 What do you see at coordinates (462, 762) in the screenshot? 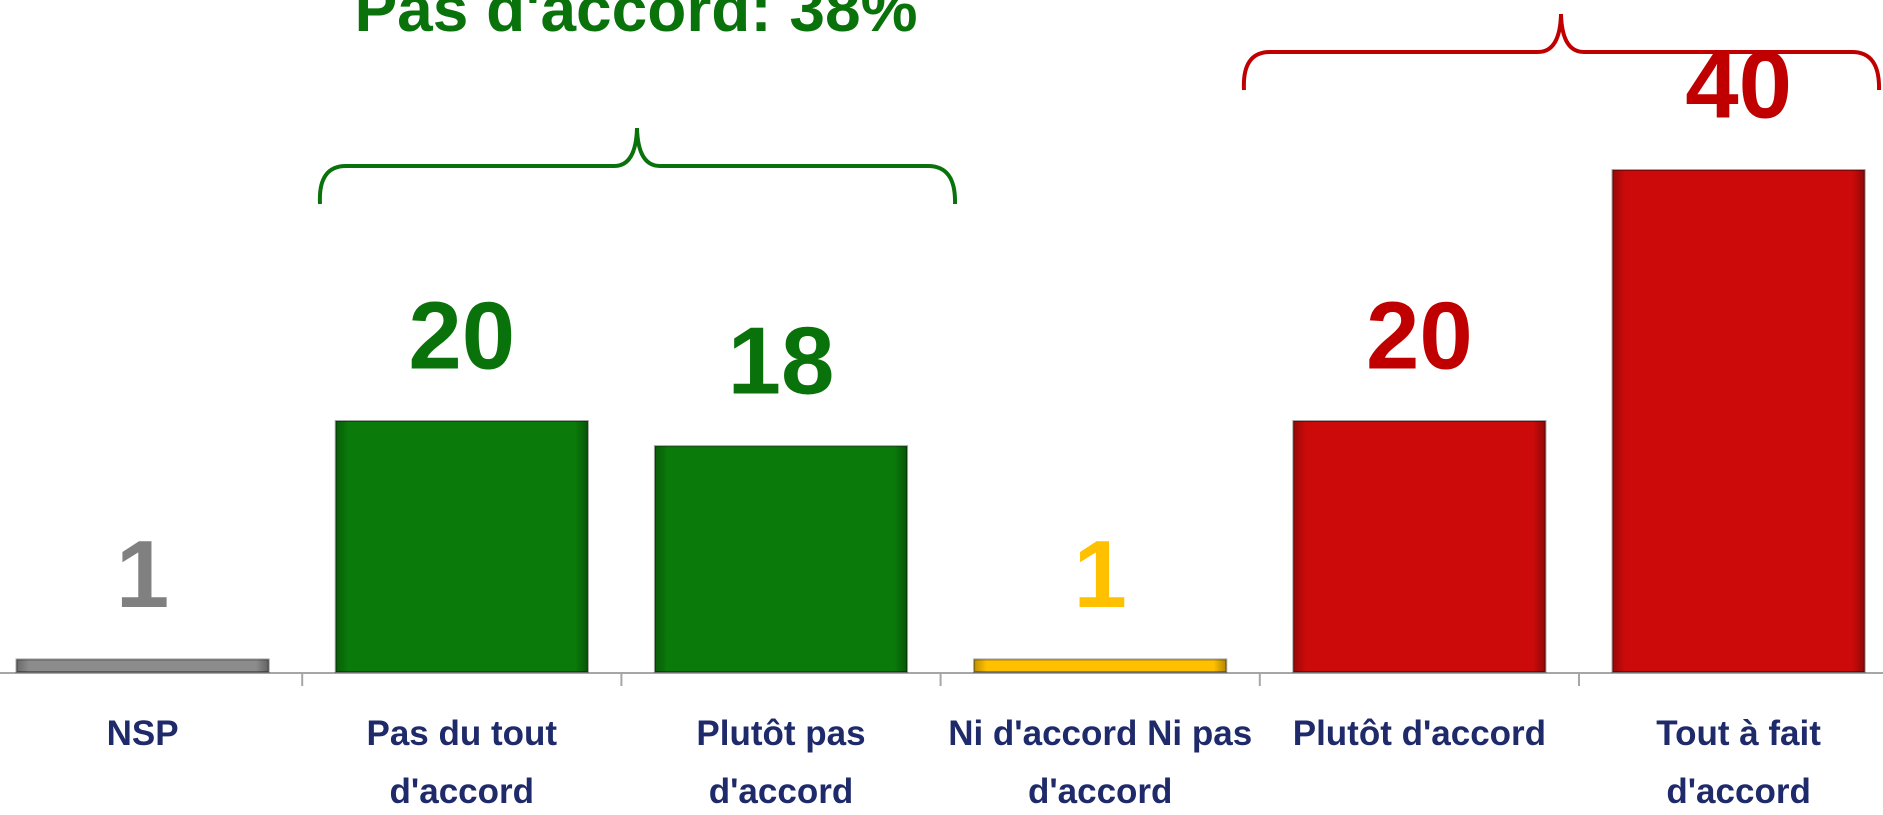
I see `x-tick-label: Pas du tout d'accord` at bounding box center [462, 762].